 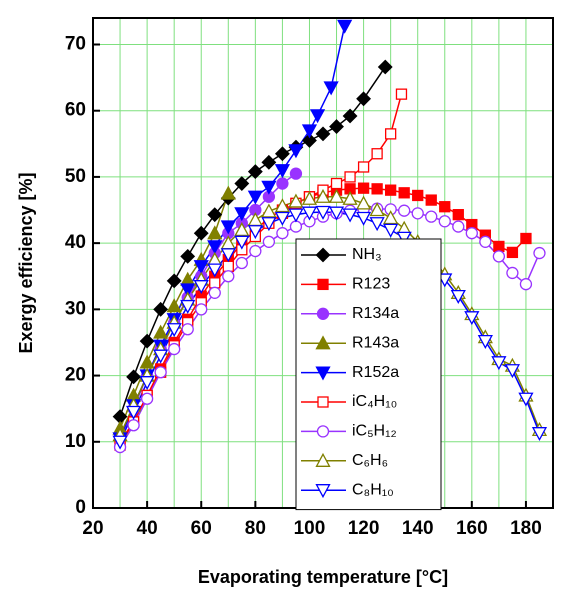 I want to click on legend-label: R152a, so click(x=375, y=372).